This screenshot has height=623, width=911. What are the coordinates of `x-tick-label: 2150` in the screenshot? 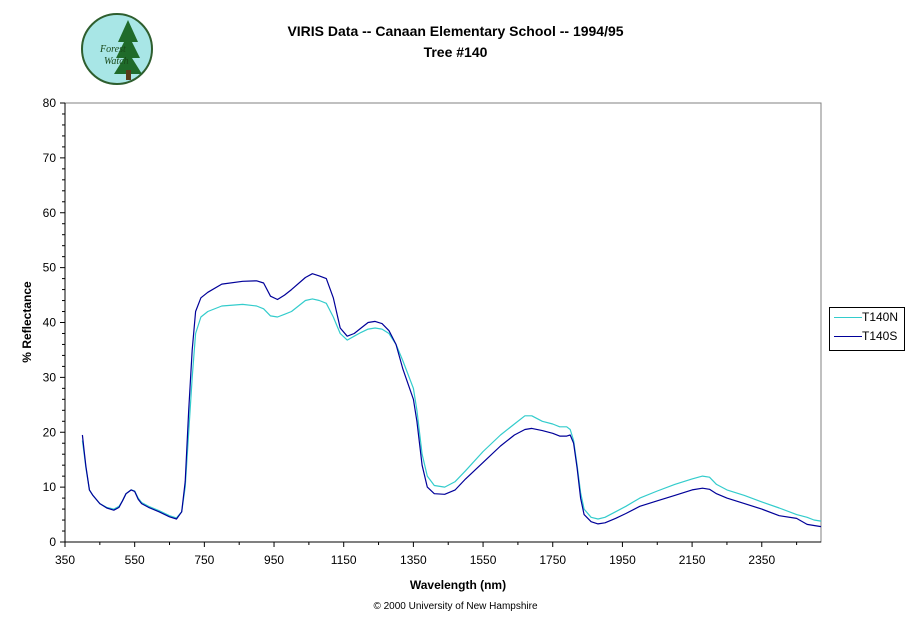 It's located at (692, 560).